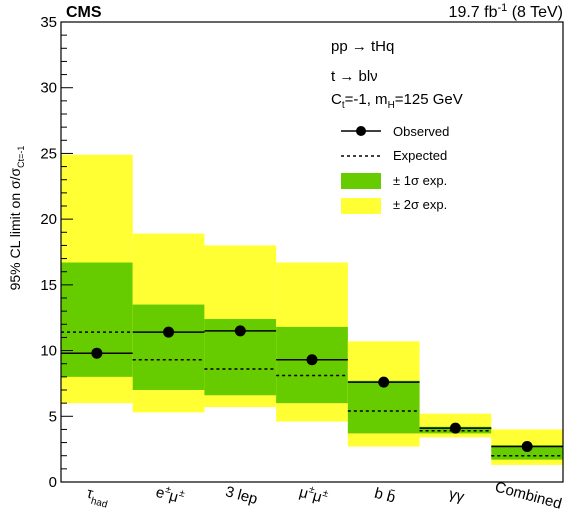  What do you see at coordinates (528, 496) in the screenshot?
I see `x-category-label: Combined` at bounding box center [528, 496].